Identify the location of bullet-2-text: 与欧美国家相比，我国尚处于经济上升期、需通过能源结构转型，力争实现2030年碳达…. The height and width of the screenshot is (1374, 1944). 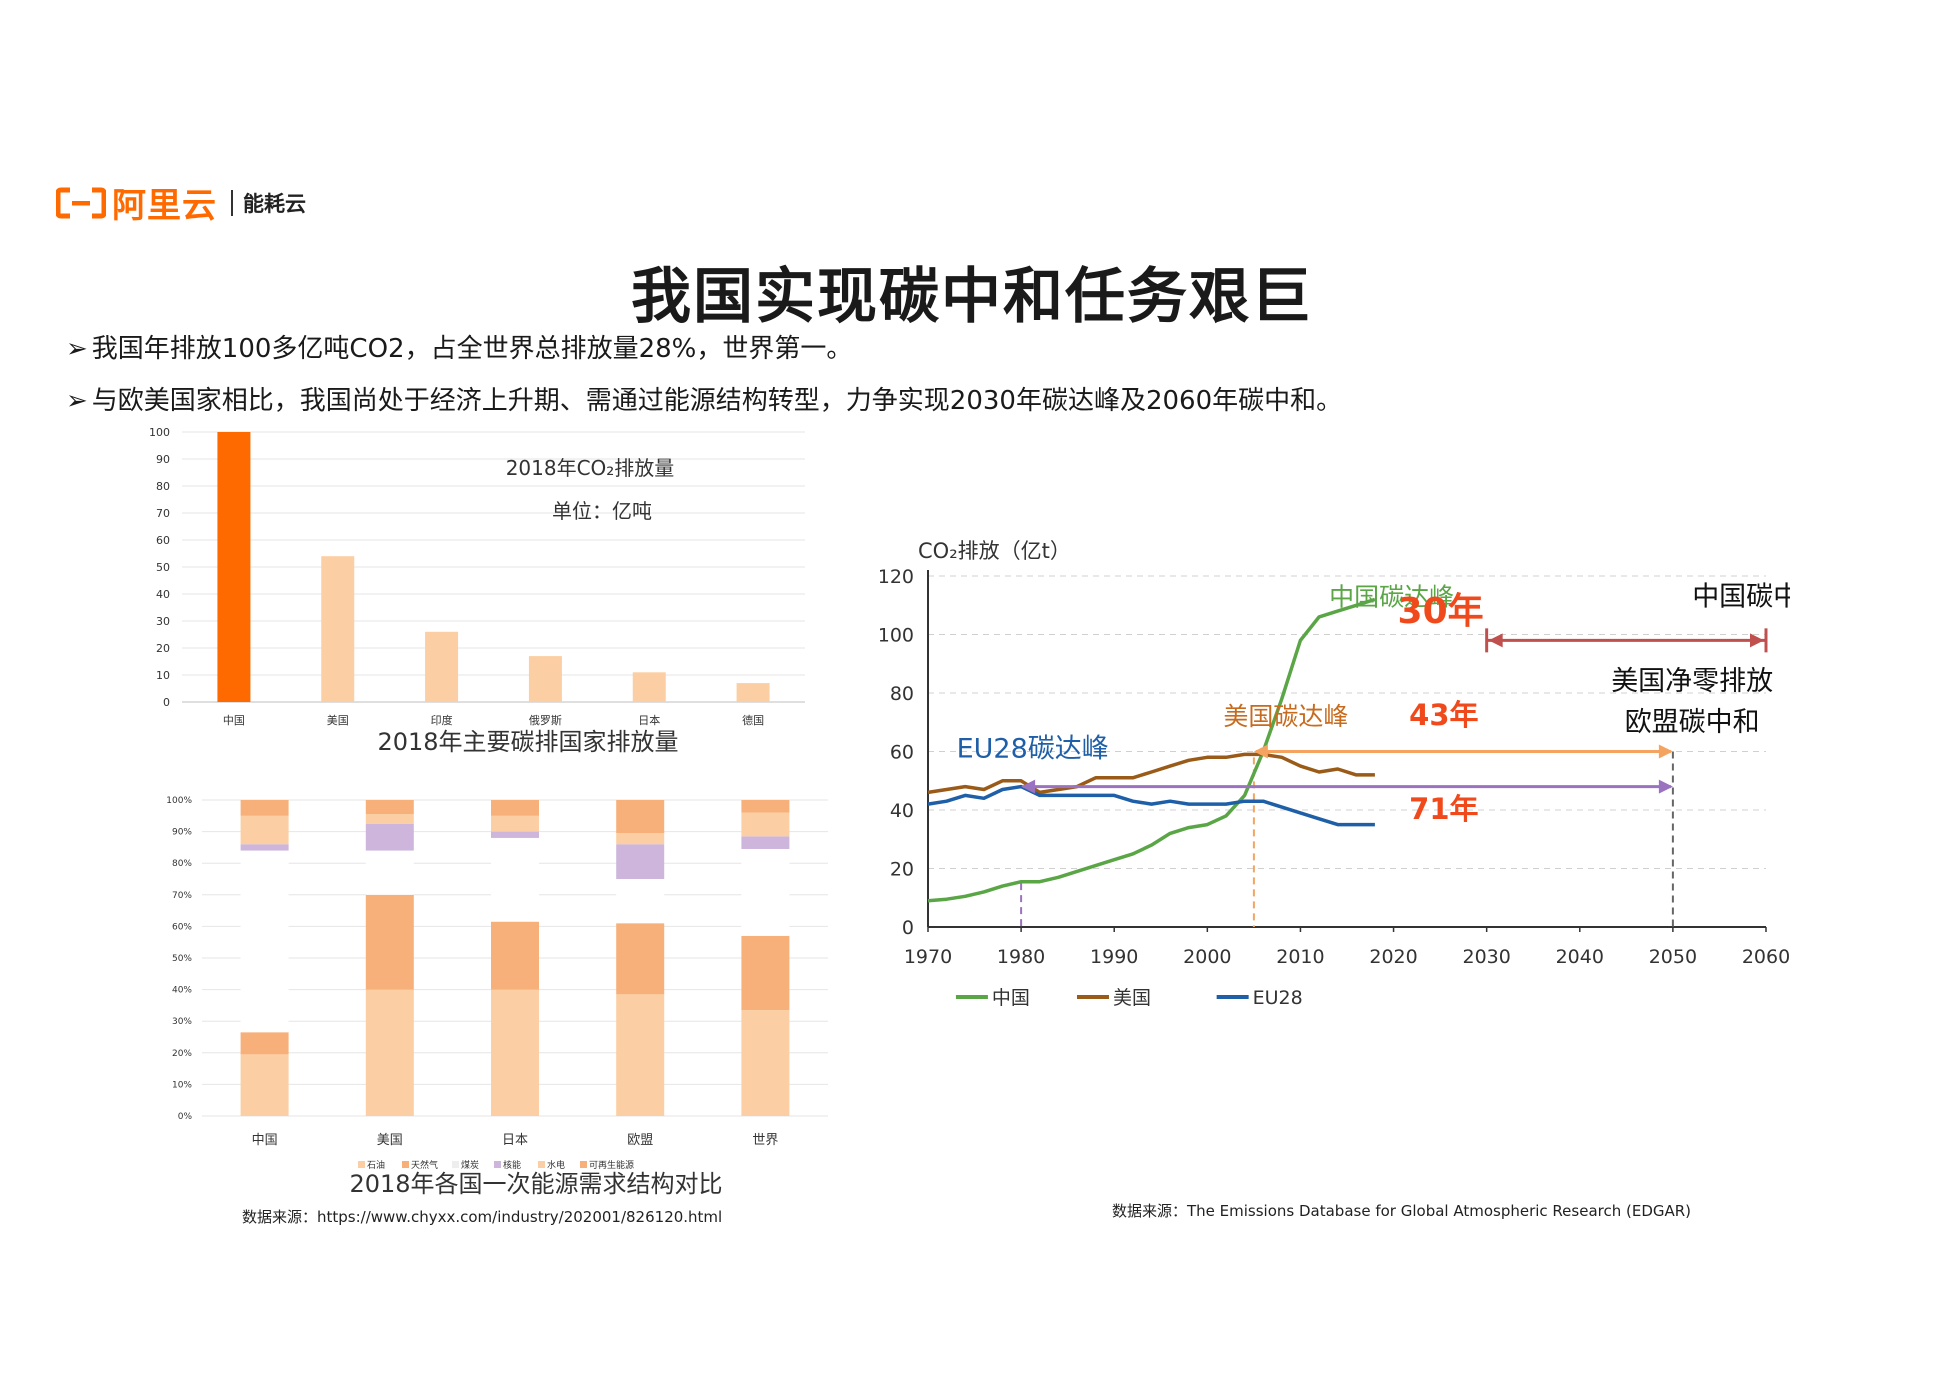
(717, 401).